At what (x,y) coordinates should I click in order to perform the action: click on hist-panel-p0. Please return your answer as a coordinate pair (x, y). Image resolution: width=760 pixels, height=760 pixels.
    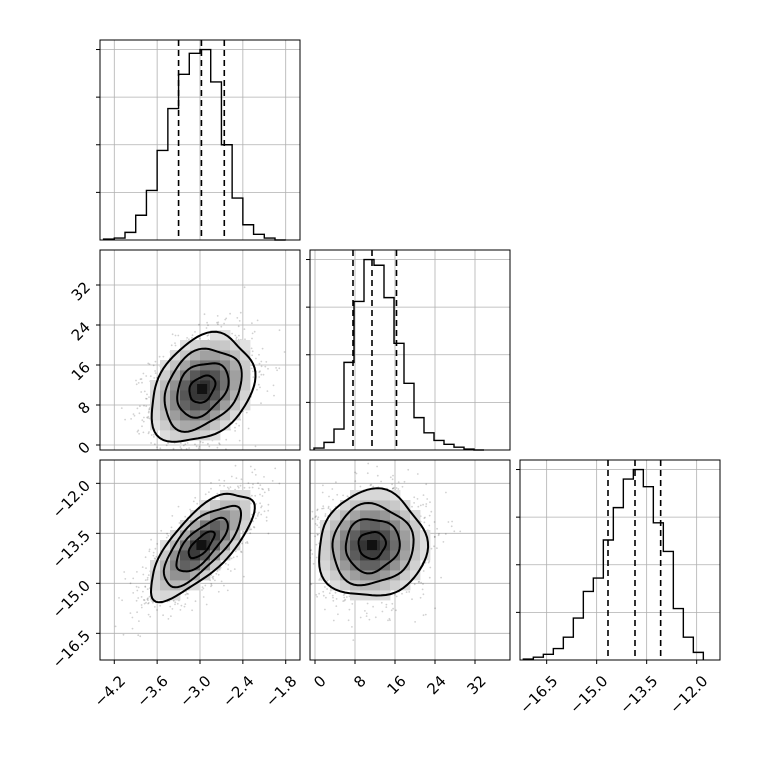
    Looking at the image, I should click on (198, 140).